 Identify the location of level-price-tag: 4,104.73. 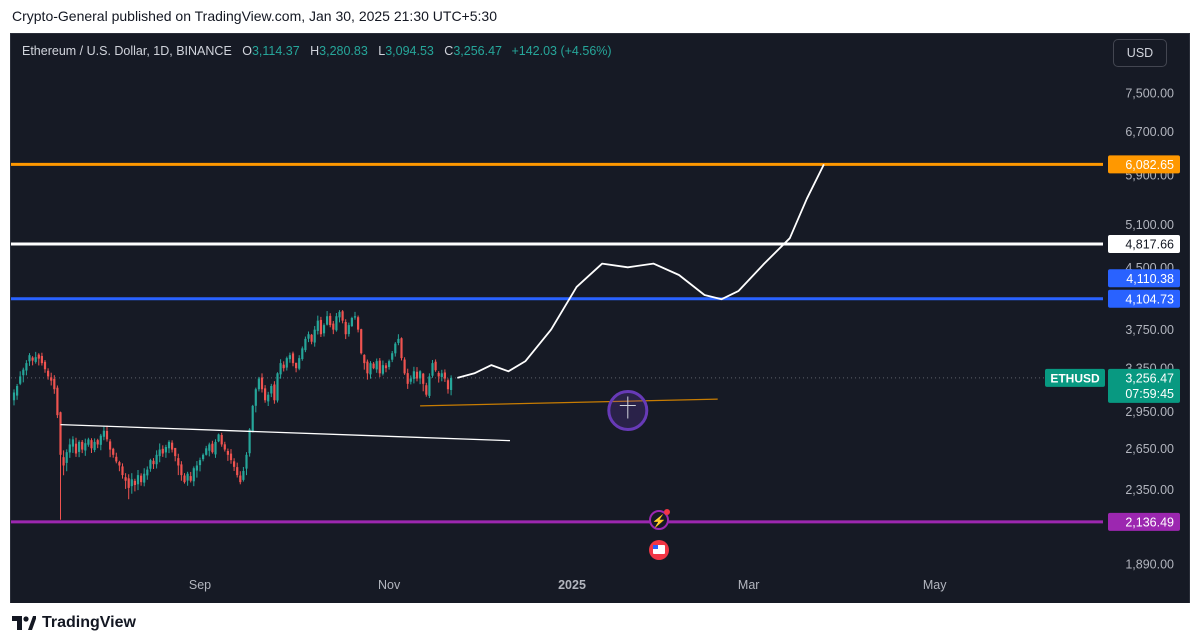
(1149, 299).